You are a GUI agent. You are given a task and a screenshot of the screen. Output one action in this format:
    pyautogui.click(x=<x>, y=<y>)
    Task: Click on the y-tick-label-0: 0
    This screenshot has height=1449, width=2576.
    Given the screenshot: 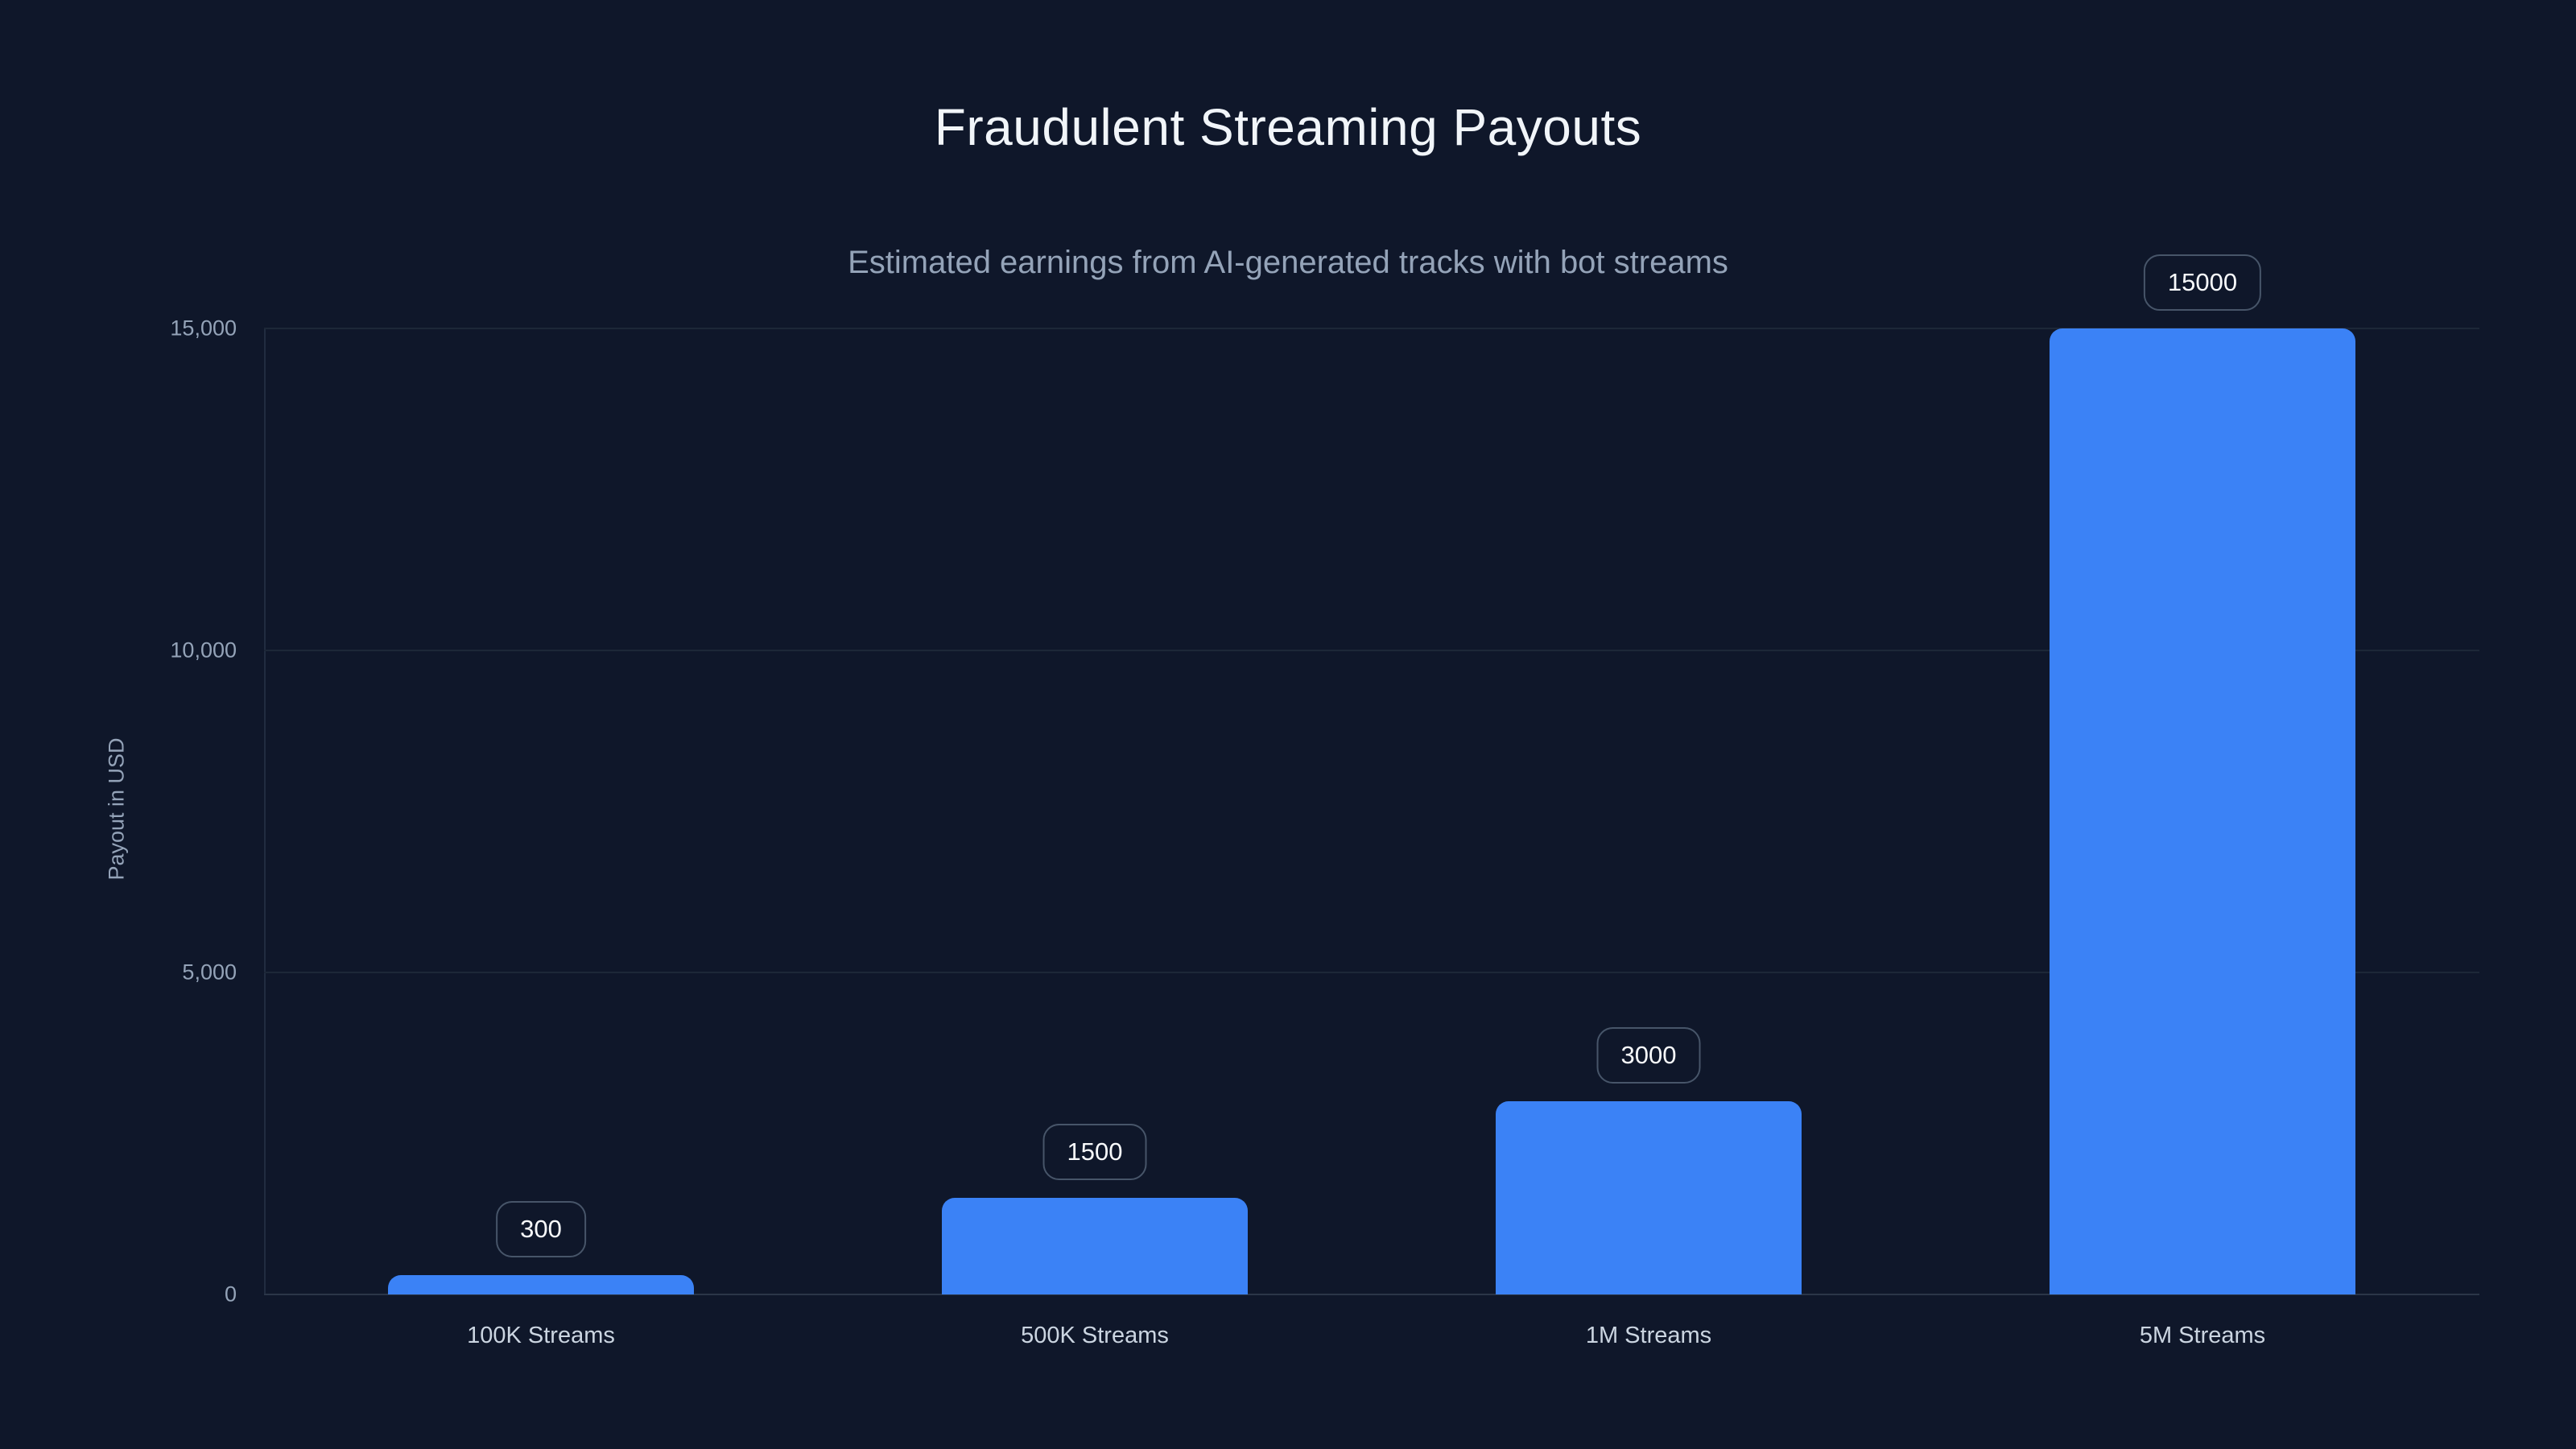 What is the action you would take?
    pyautogui.click(x=231, y=1294)
    